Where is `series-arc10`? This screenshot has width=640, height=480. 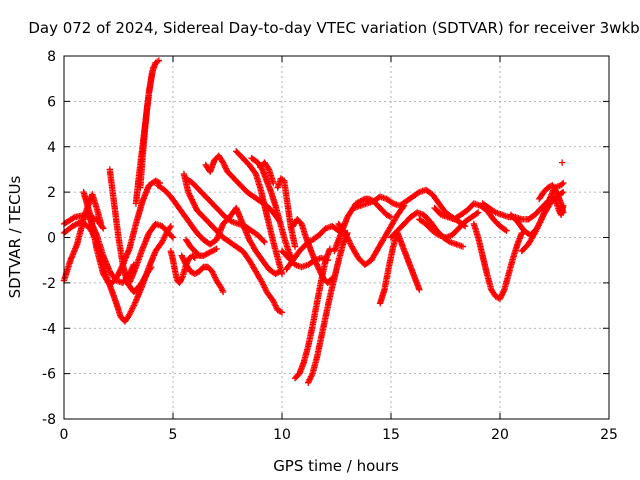 series-arc10 is located at coordinates (147, 127).